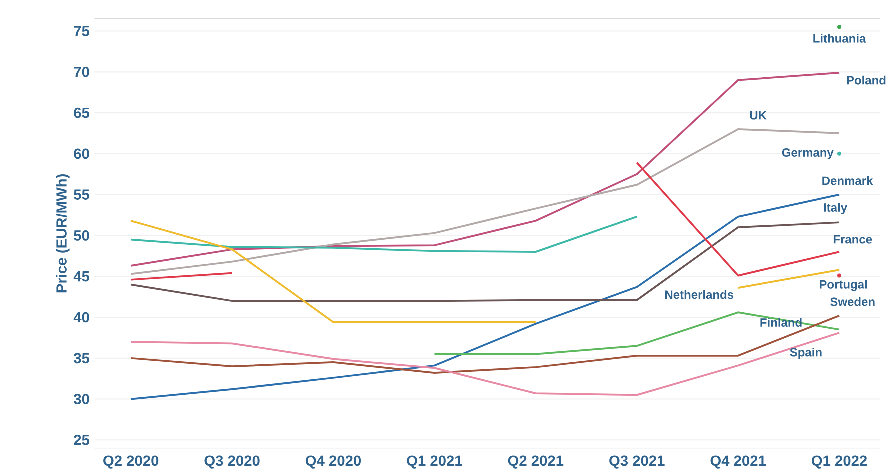 This screenshot has height=475, width=889. Describe the element at coordinates (758, 115) in the screenshot. I see `series-label: UK` at that location.